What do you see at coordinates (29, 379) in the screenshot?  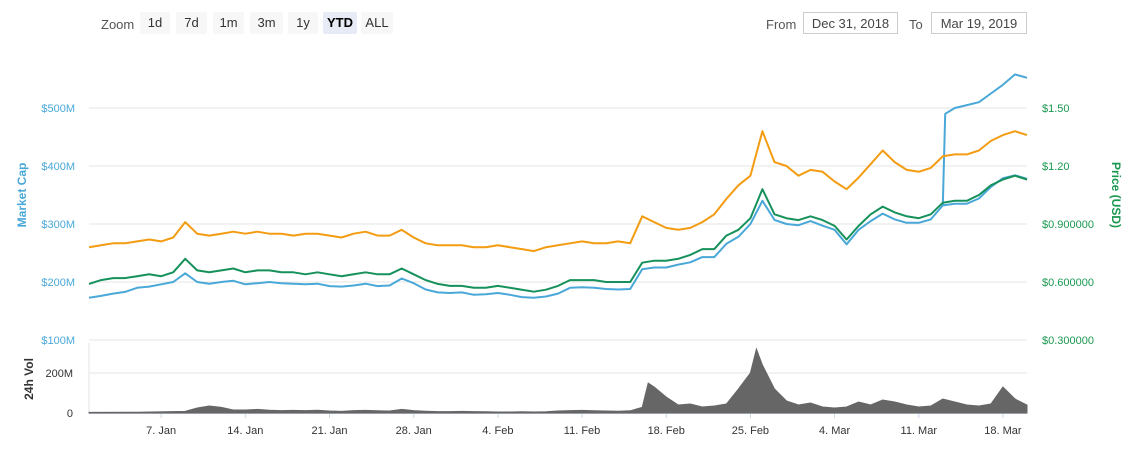 I see `volume-axis-title: 24h Vol` at bounding box center [29, 379].